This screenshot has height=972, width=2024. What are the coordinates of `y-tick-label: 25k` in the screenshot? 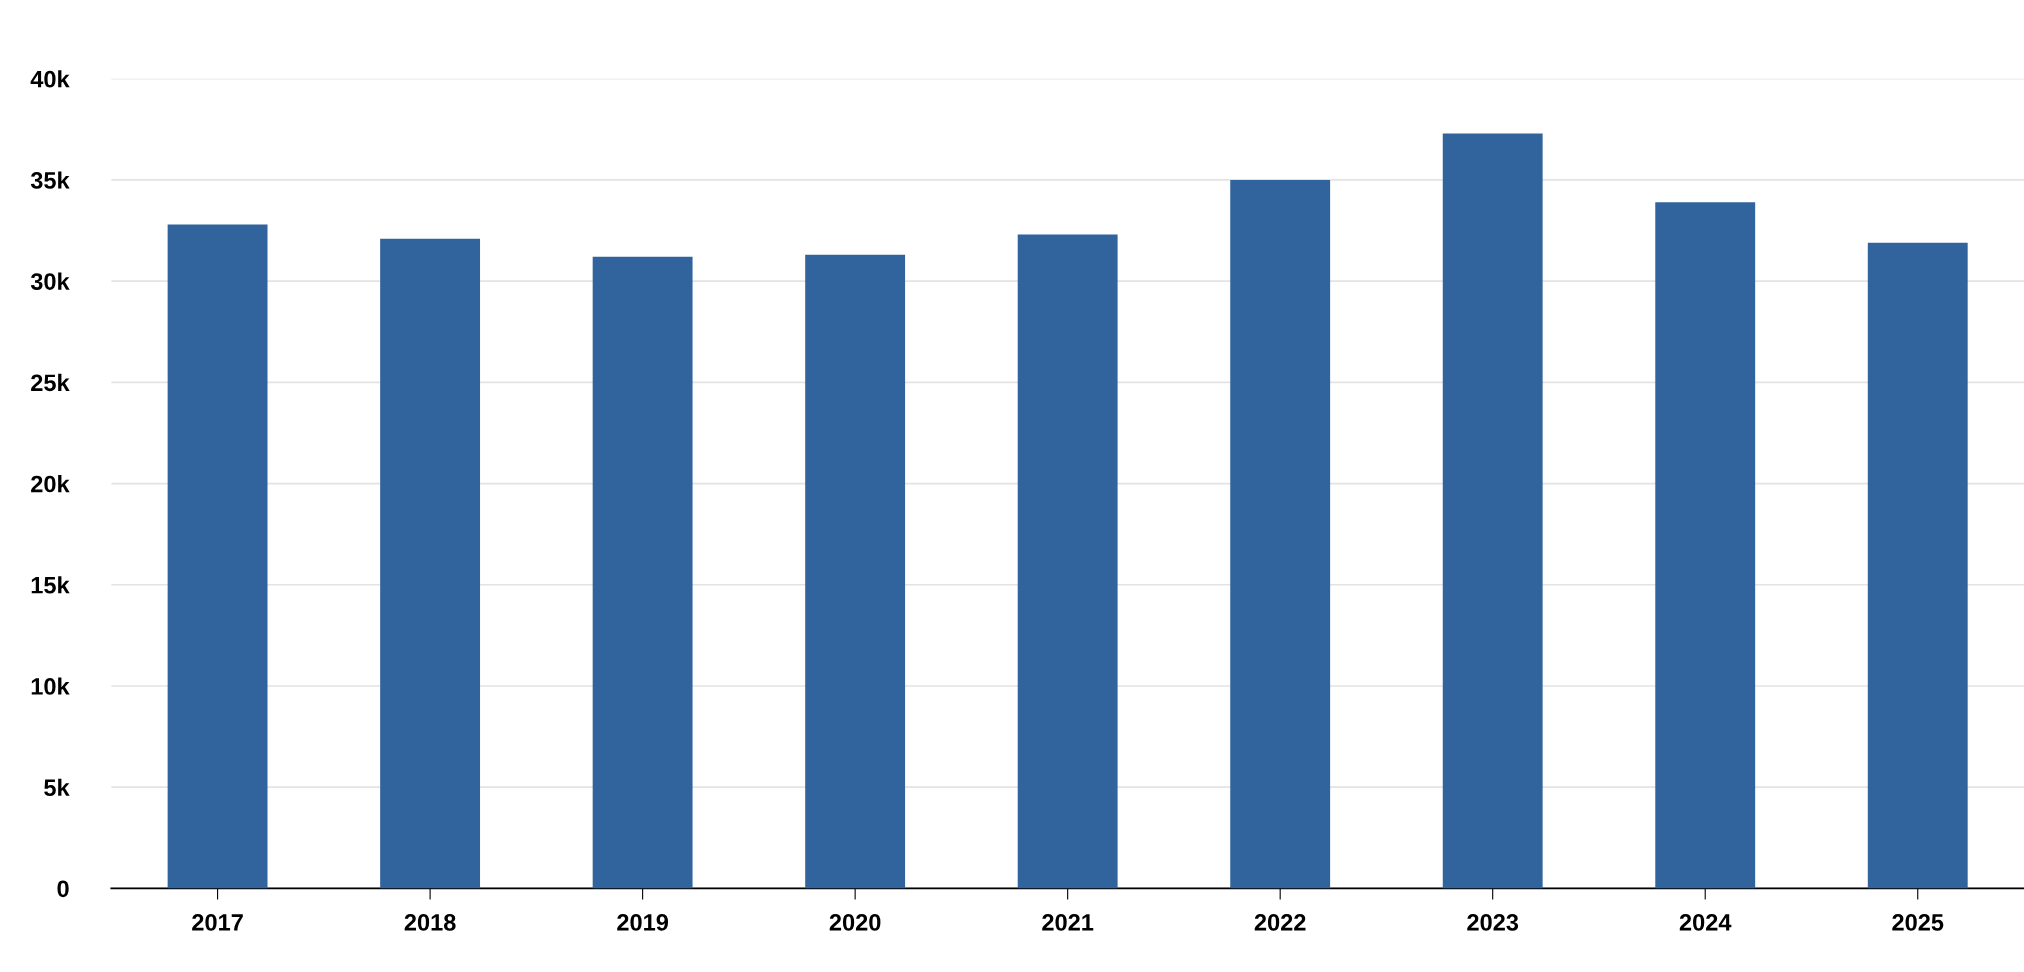 It's located at (50, 382).